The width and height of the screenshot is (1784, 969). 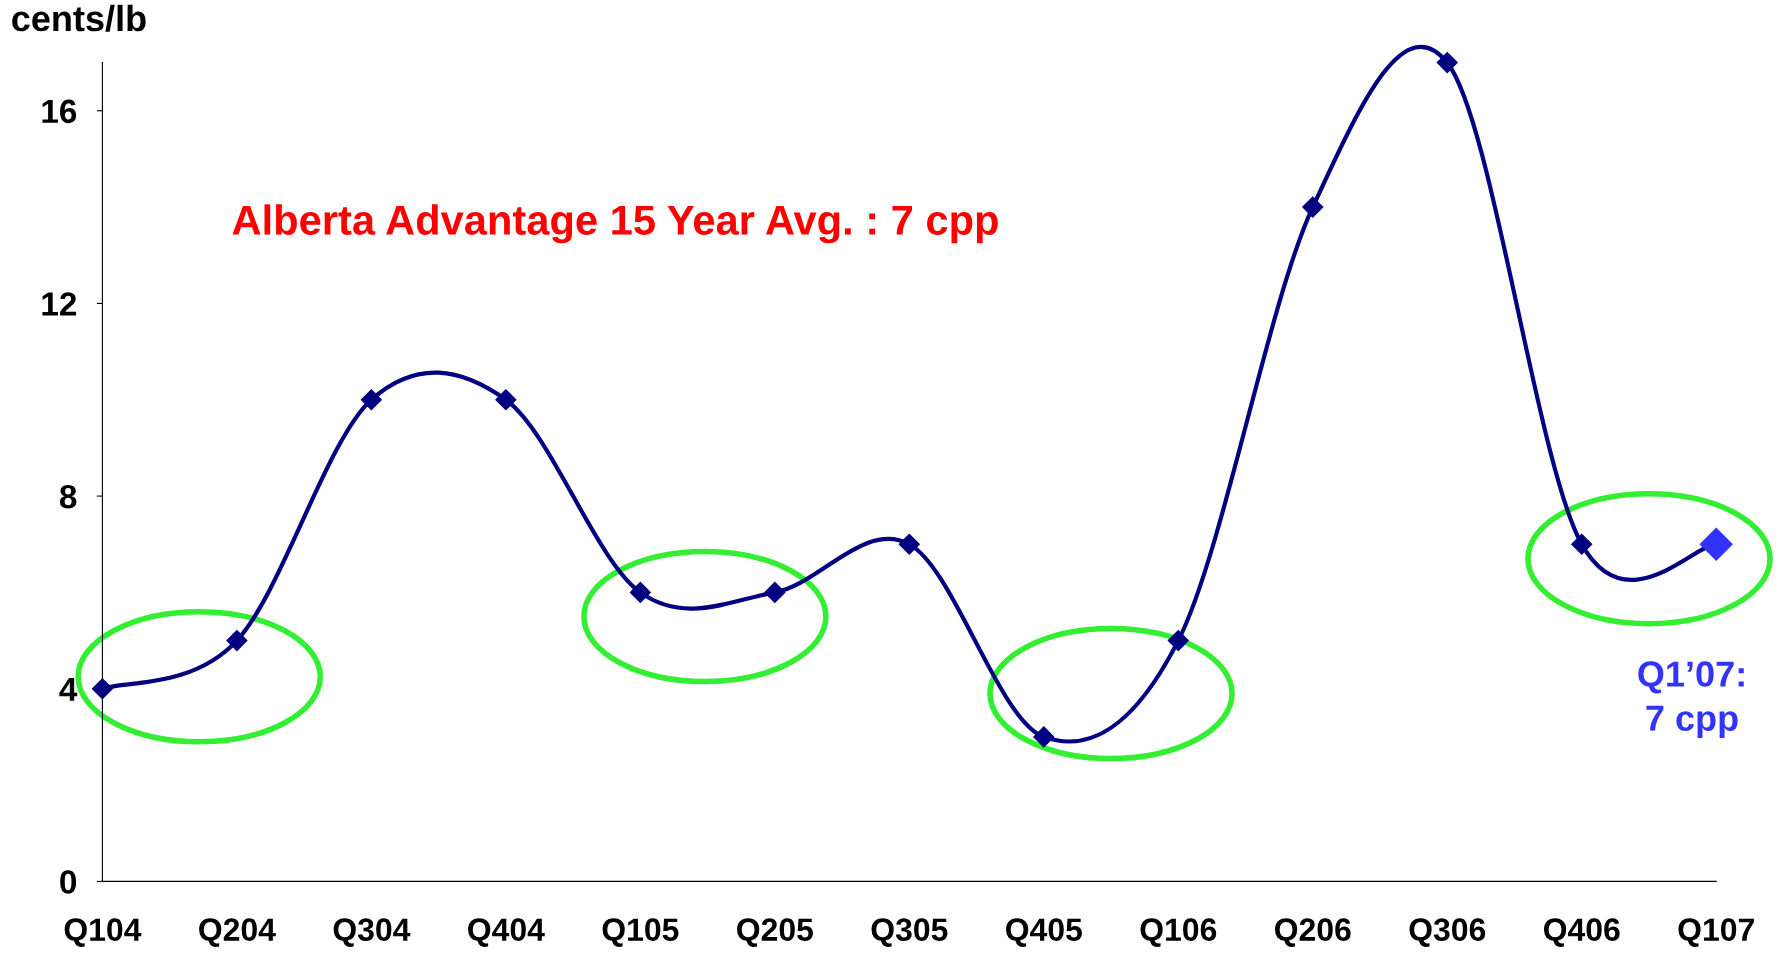 I want to click on x-tick-label: Q205, so click(x=775, y=932).